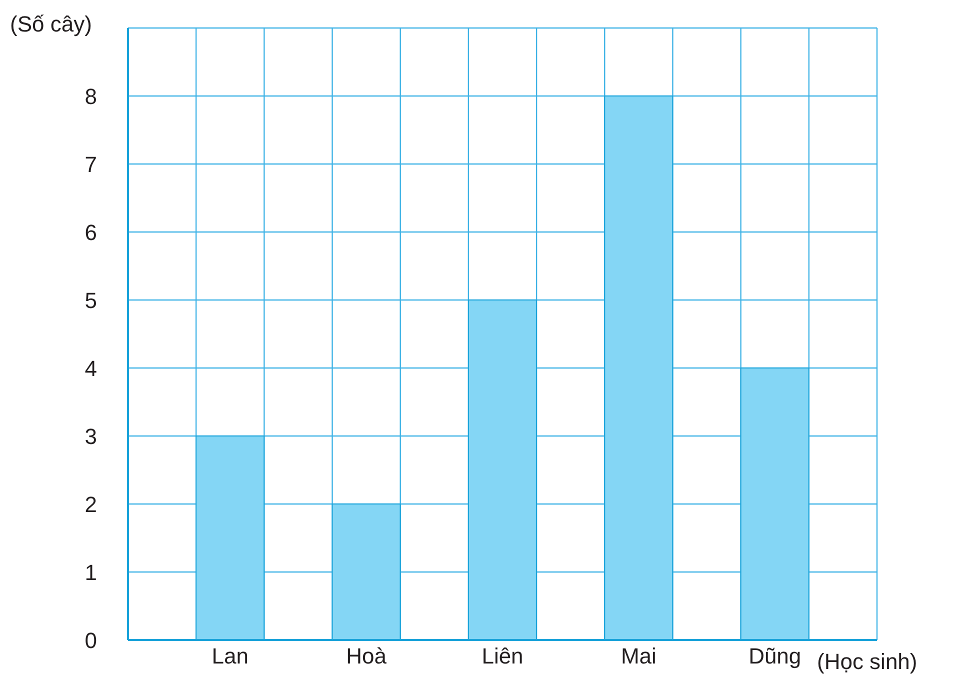  Describe the element at coordinates (90, 436) in the screenshot. I see `y-tick-label: 3` at that location.